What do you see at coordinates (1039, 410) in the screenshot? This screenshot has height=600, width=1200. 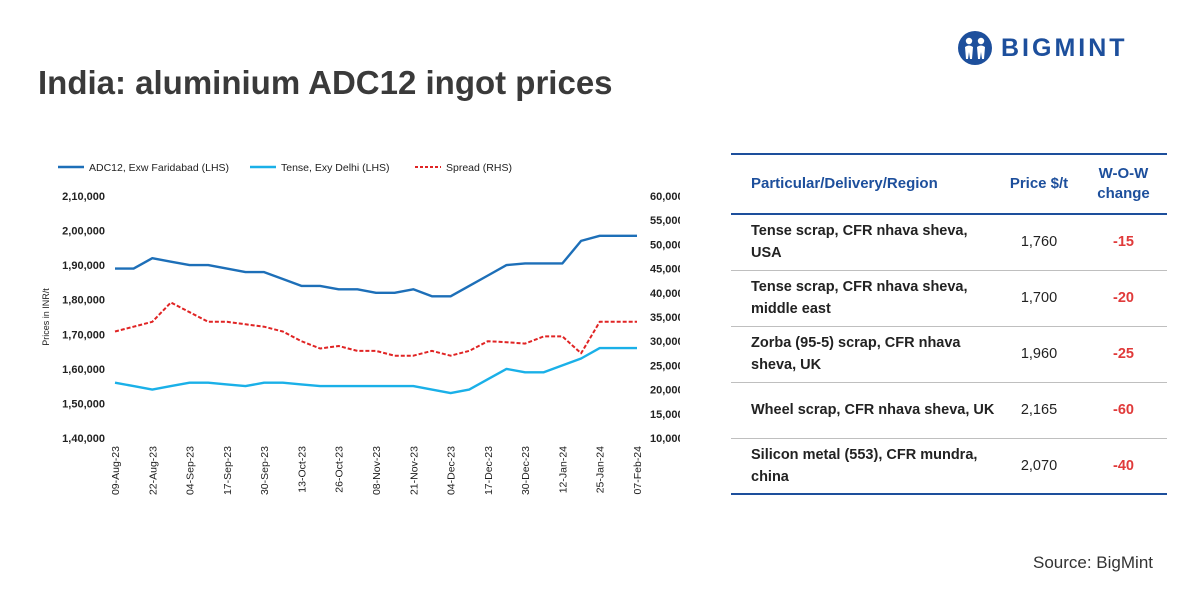 I see `row-price: 2,165` at bounding box center [1039, 410].